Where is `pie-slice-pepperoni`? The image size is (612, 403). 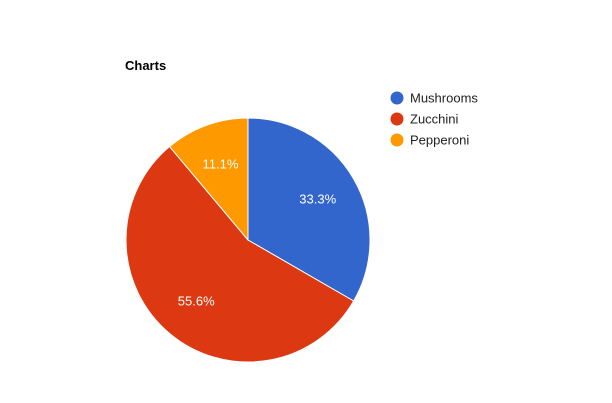 pie-slice-pepperoni is located at coordinates (208, 179).